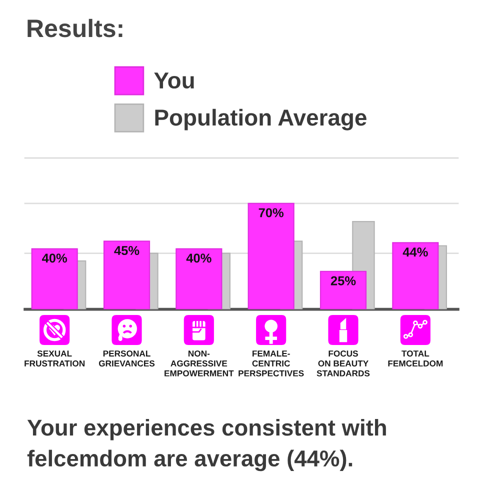 This screenshot has height=500, width=483. I want to click on x-tick-label: FOCUS ON BEAUTY STANDARDS, so click(343, 363).